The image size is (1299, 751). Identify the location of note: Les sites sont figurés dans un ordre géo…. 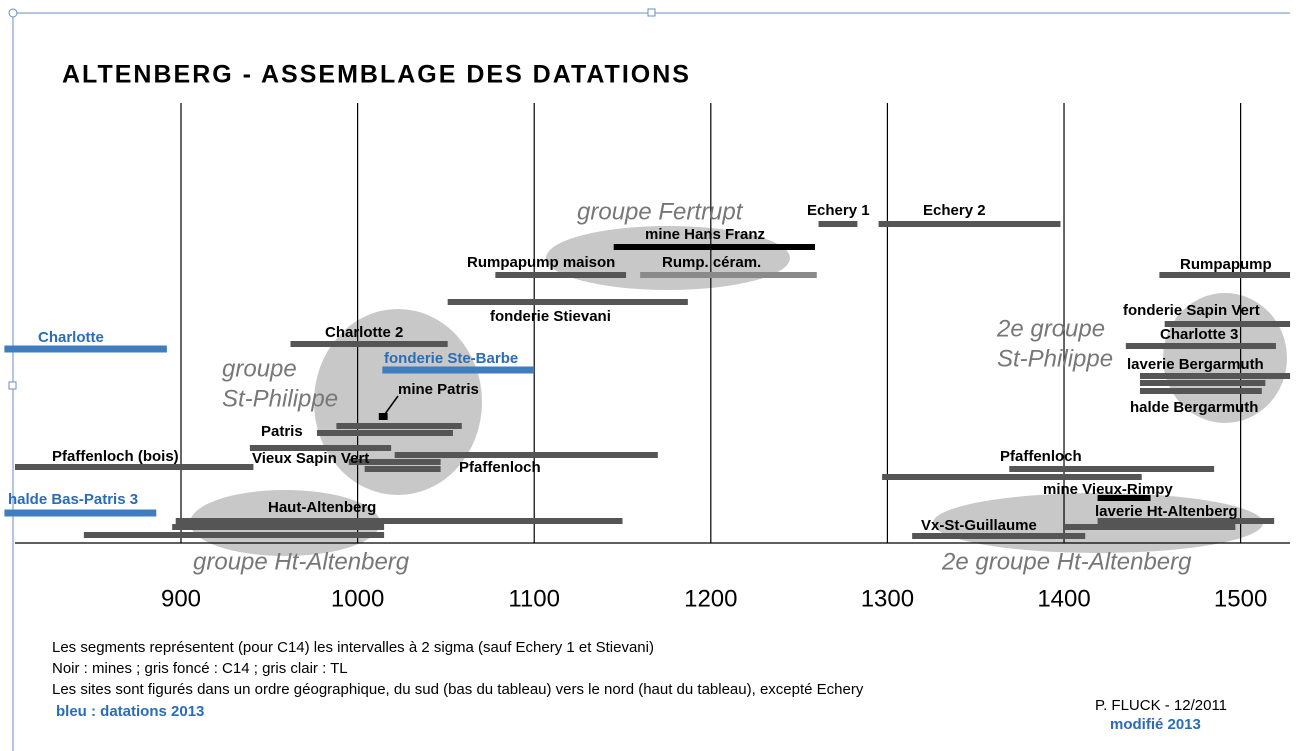
(458, 689).